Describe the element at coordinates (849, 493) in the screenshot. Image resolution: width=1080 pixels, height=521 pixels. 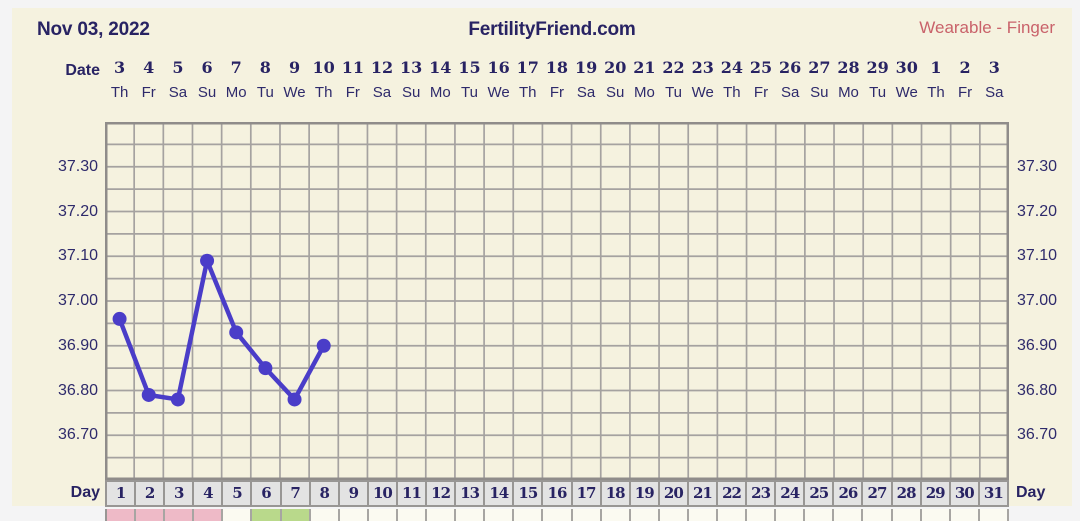
I see `day-cell: 26` at that location.